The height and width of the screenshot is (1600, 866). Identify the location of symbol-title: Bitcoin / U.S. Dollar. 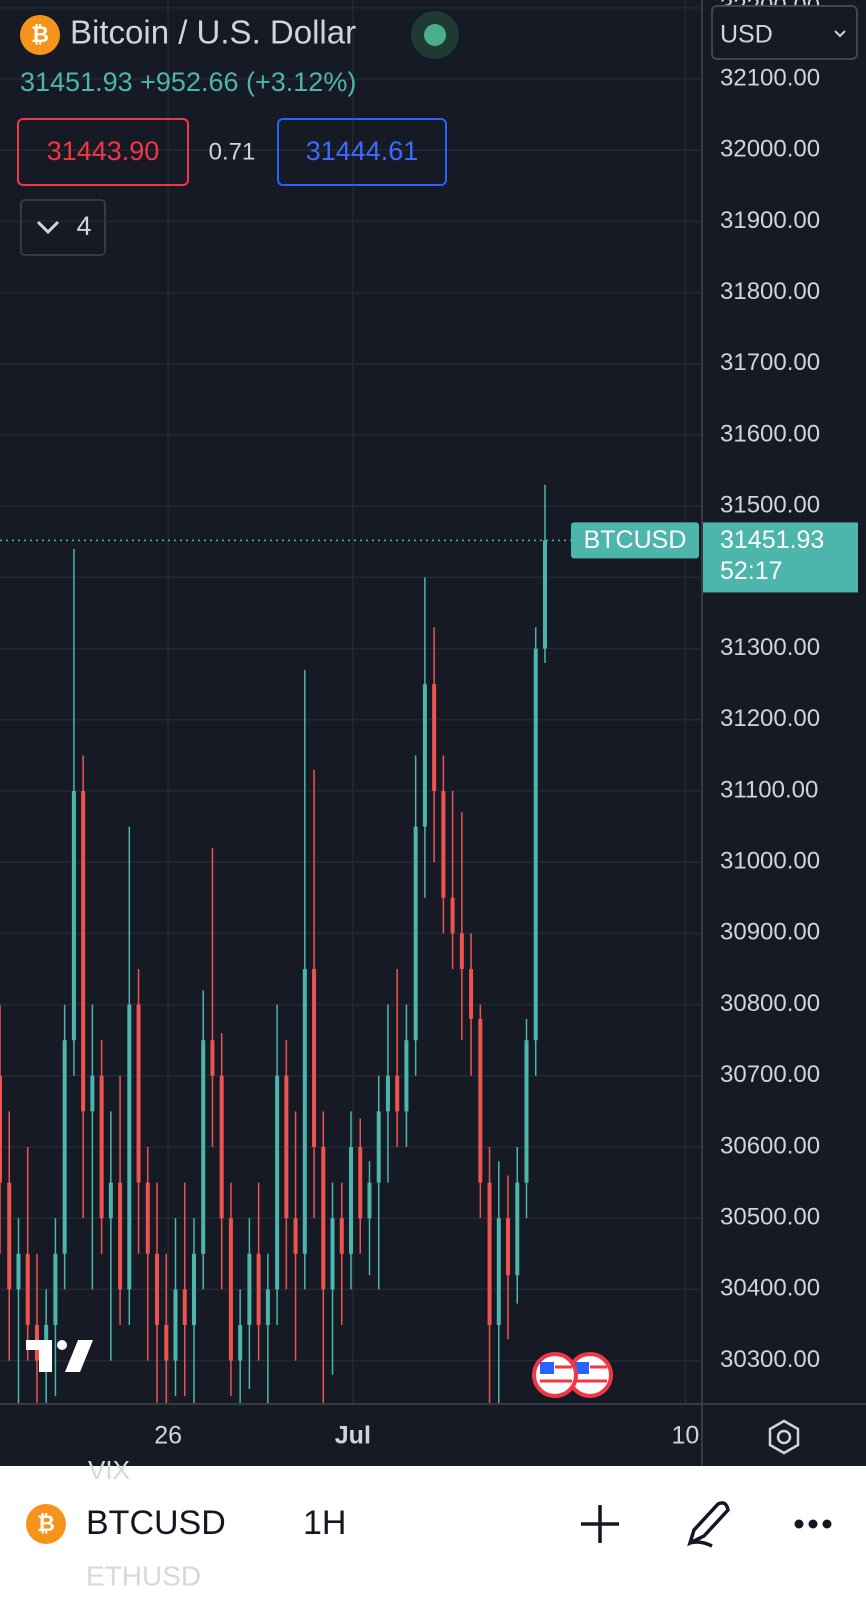
(213, 32).